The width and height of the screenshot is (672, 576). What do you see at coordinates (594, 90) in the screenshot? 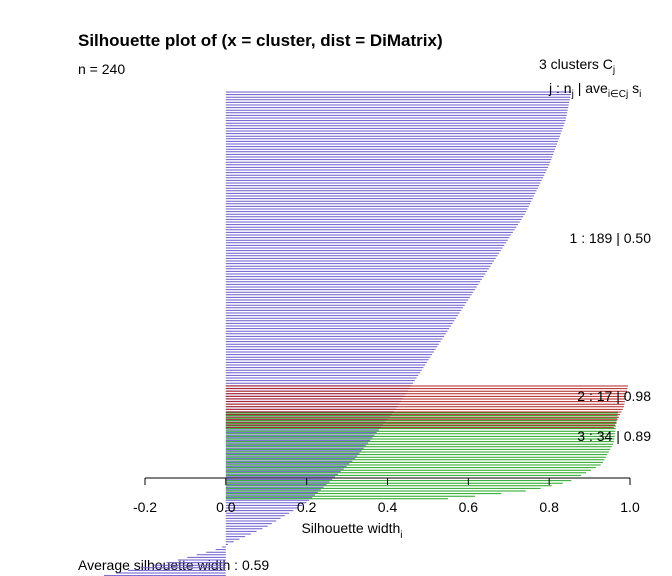
I see `cluster-columns-label: j : nj | avei∈Cj si` at bounding box center [594, 90].